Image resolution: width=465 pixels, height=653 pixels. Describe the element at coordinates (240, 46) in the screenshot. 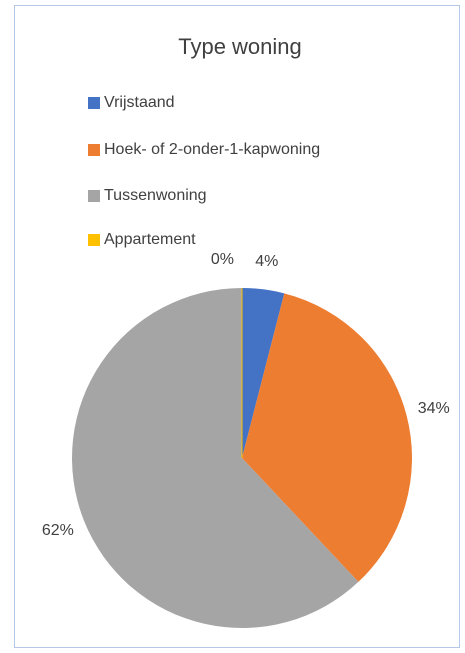

I see `chart-title: Type woning` at that location.